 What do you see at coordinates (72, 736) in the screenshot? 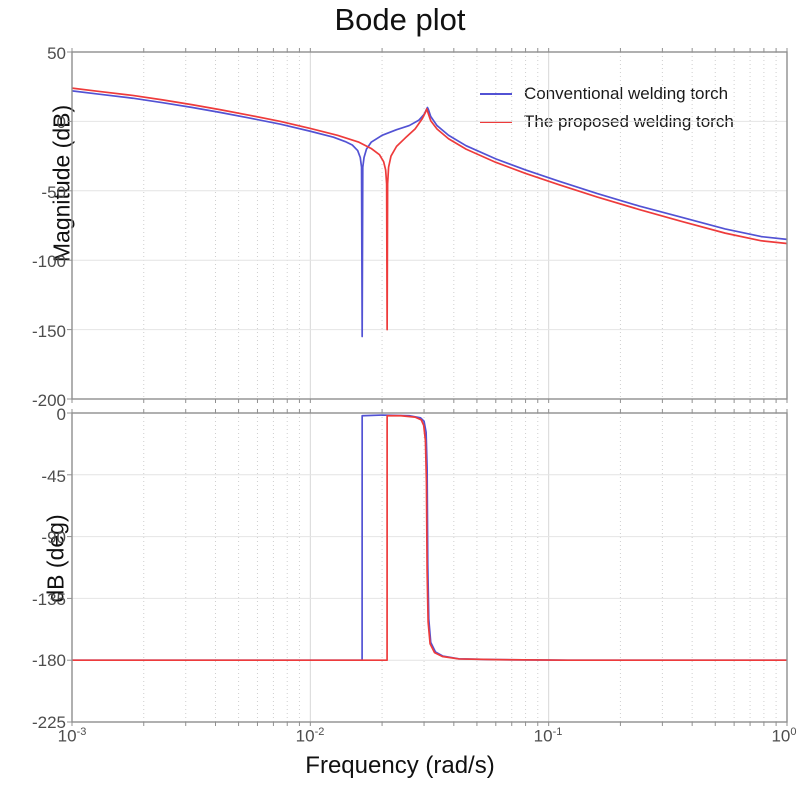
I see `xtick-1e-3: 10⁻³` at bounding box center [72, 736].